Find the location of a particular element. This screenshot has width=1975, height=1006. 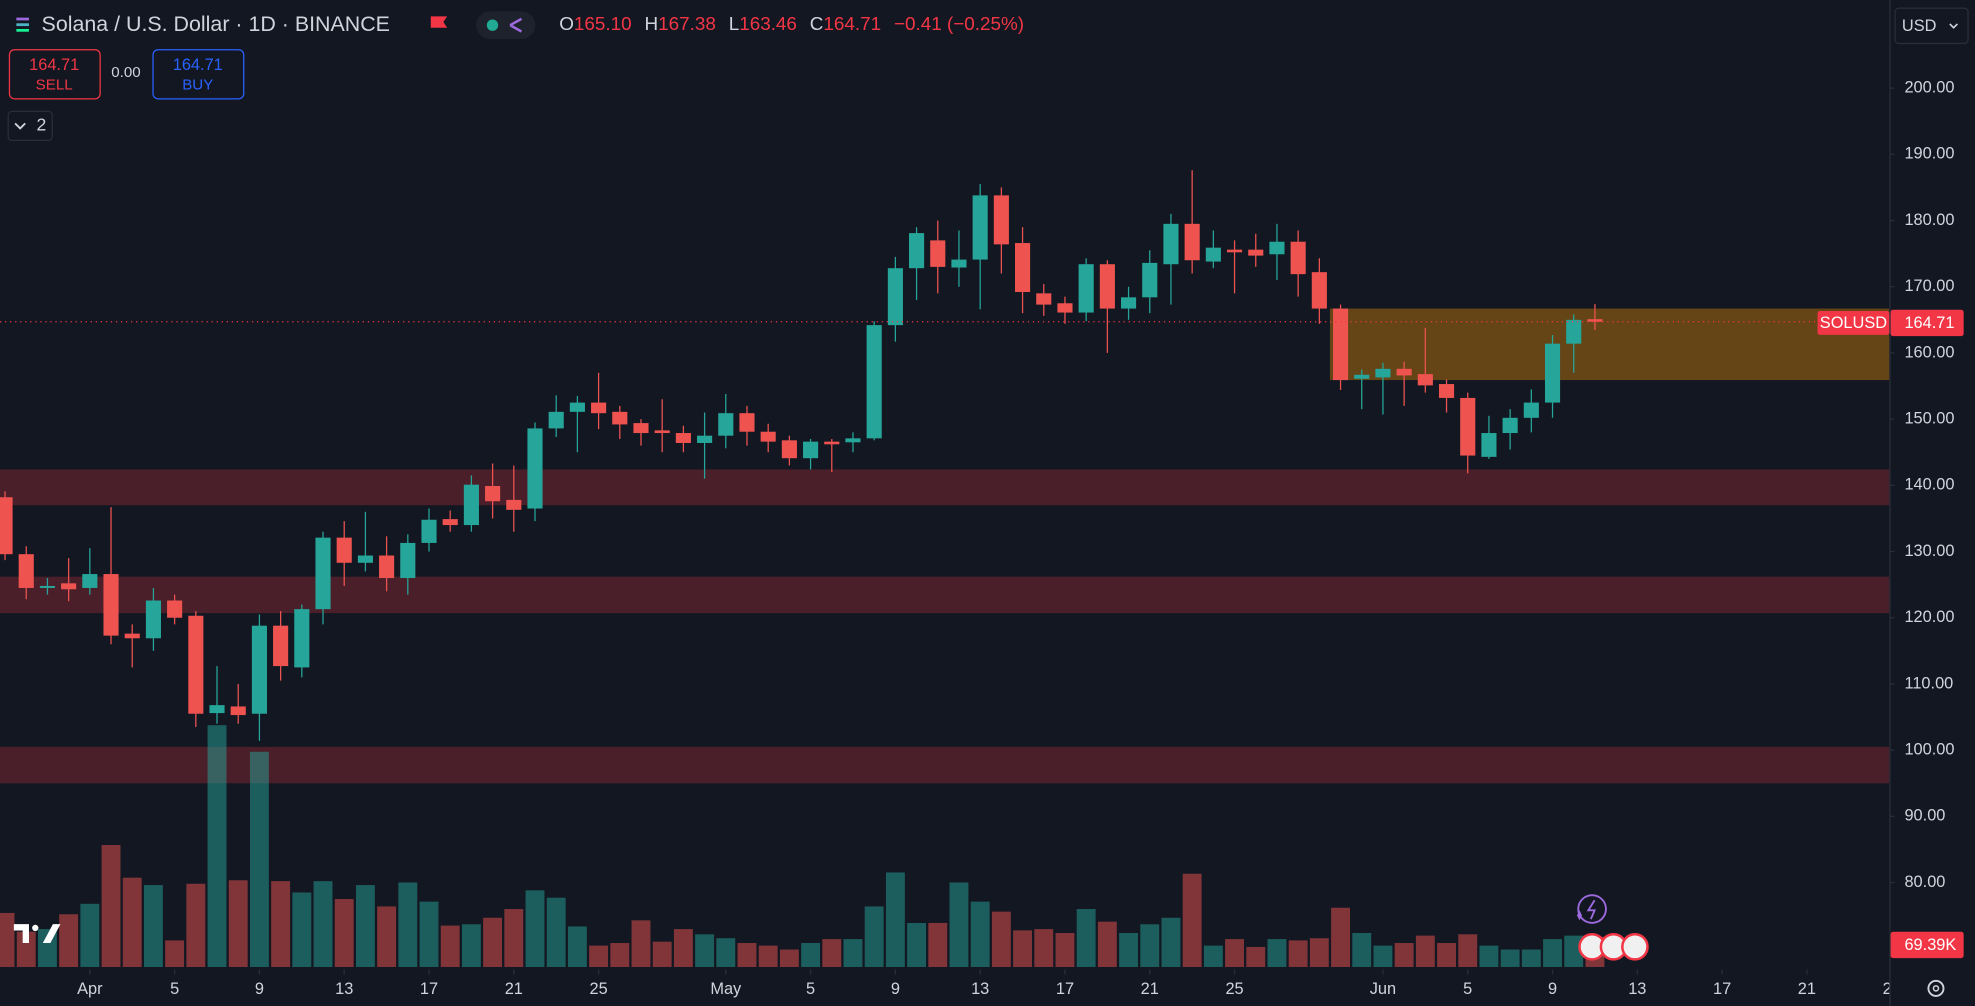

y-tick-label: 180.00 is located at coordinates (1929, 220).